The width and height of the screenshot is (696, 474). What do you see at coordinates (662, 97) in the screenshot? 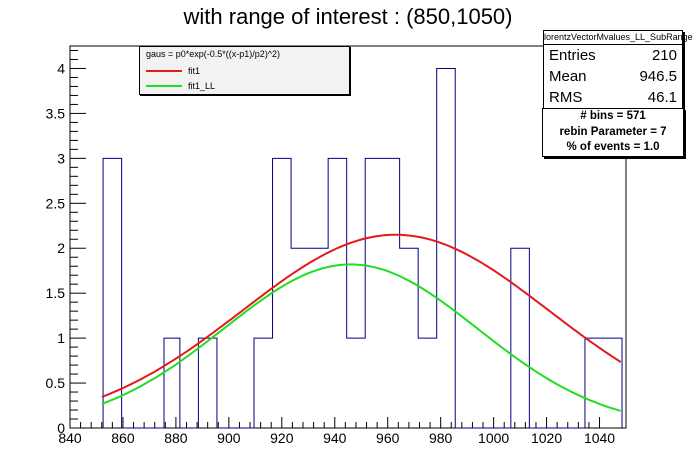
I see `rms-value: 46.1` at bounding box center [662, 97].